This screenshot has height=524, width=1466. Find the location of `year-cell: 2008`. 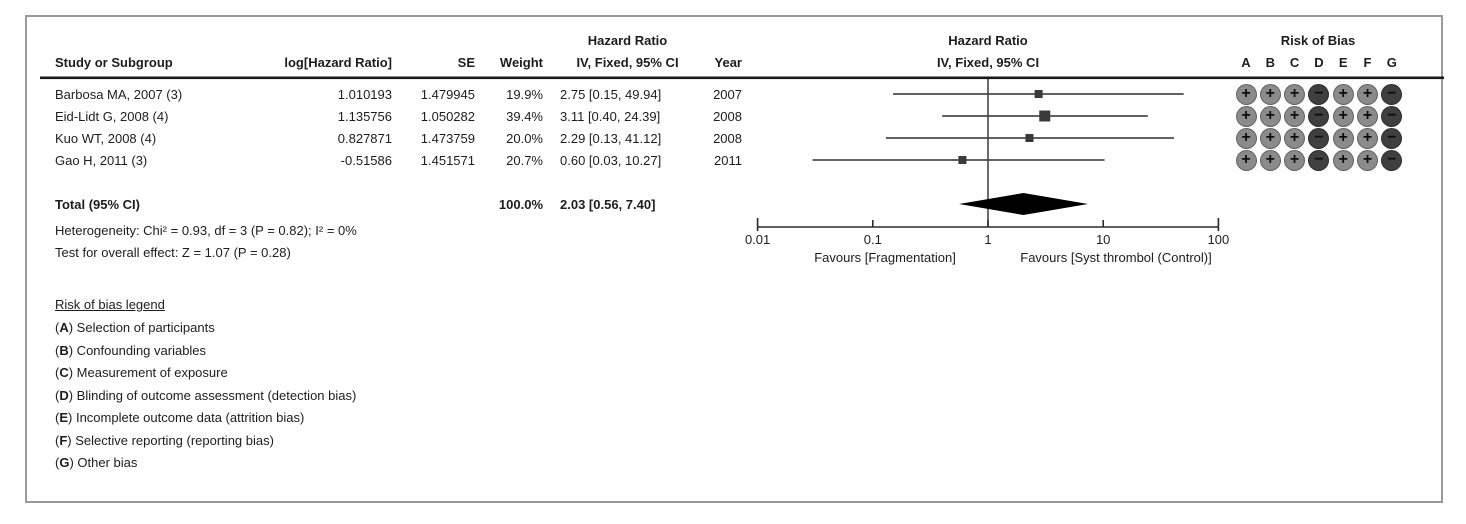

year-cell: 2008 is located at coordinates (727, 116).